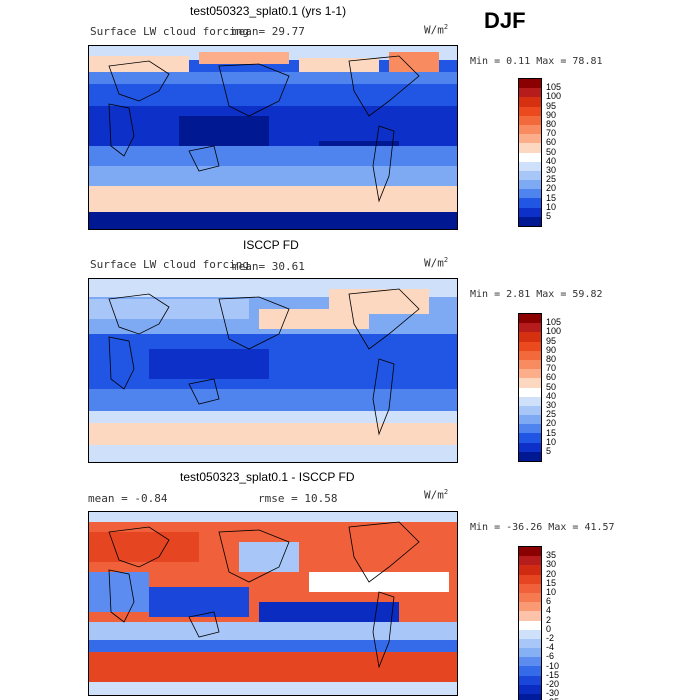 This screenshot has width=700, height=700. I want to click on colorbar-tick-label: -30, so click(553, 693).